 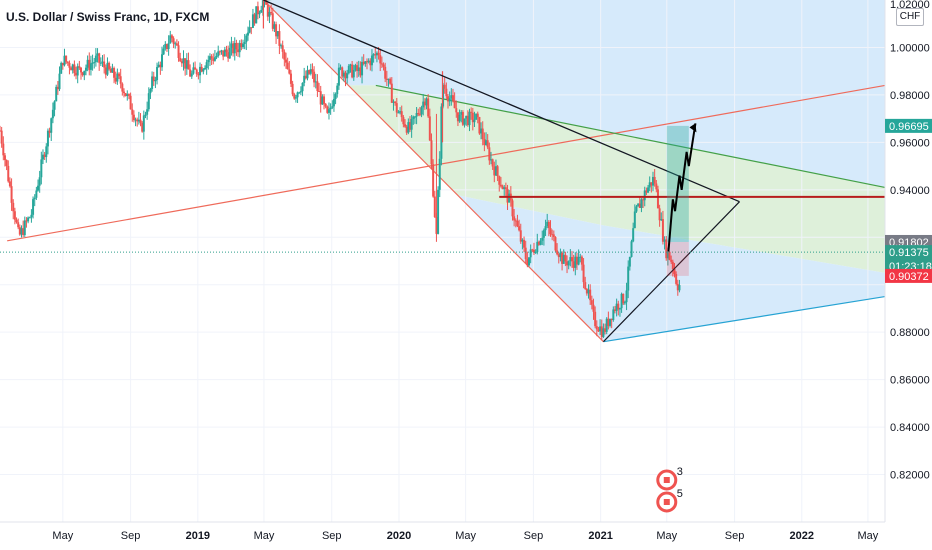 What do you see at coordinates (677, 258) in the screenshot?
I see `position-stop-zone` at bounding box center [677, 258].